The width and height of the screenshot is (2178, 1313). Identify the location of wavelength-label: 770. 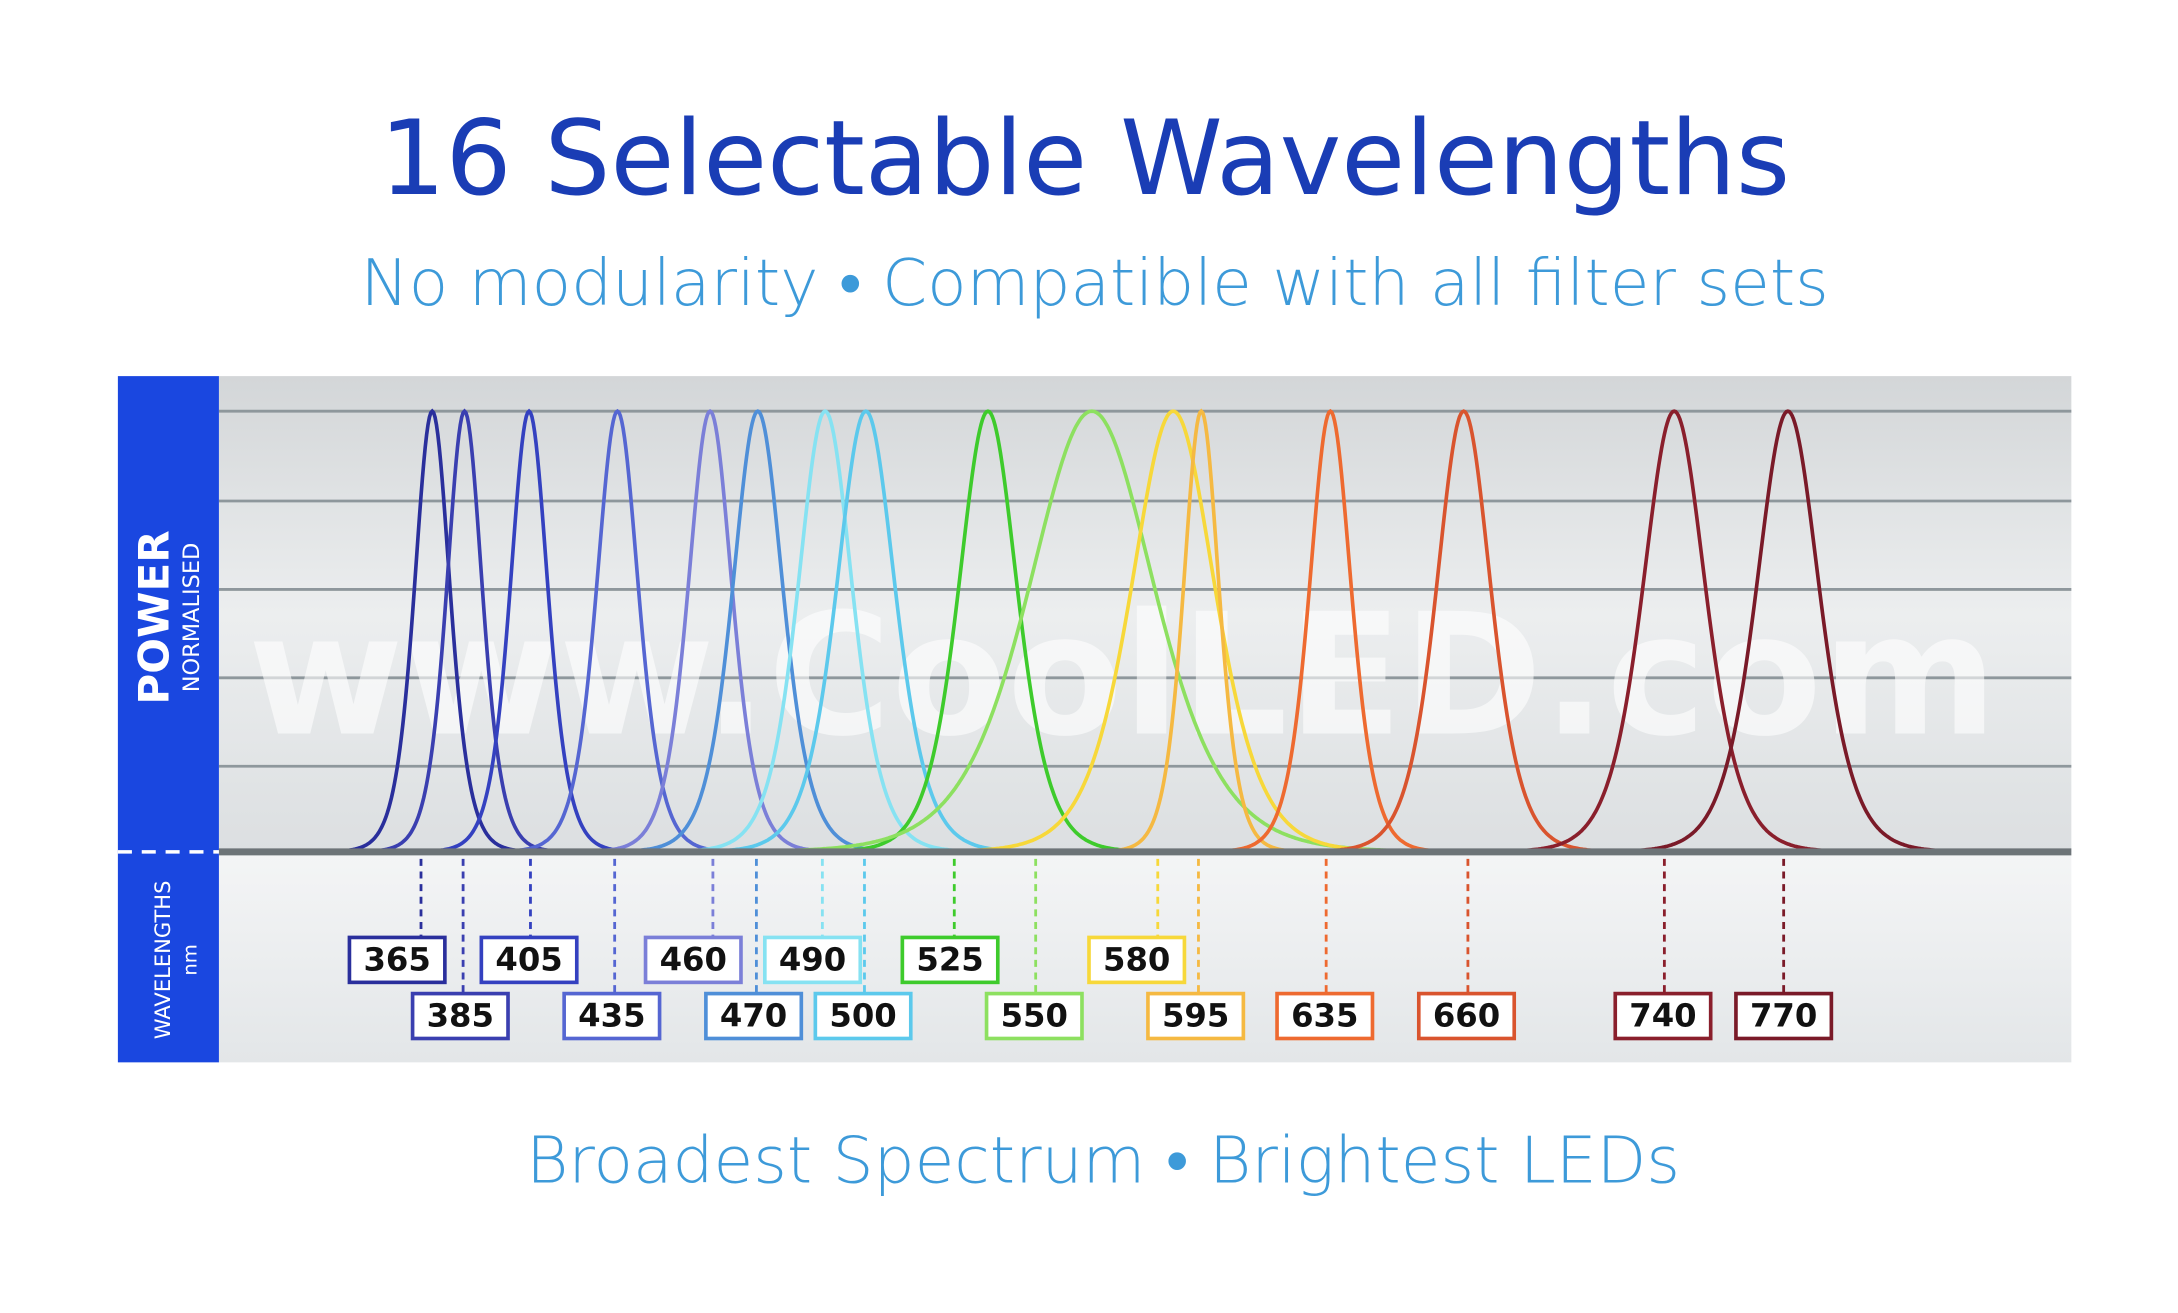
(1783, 1015).